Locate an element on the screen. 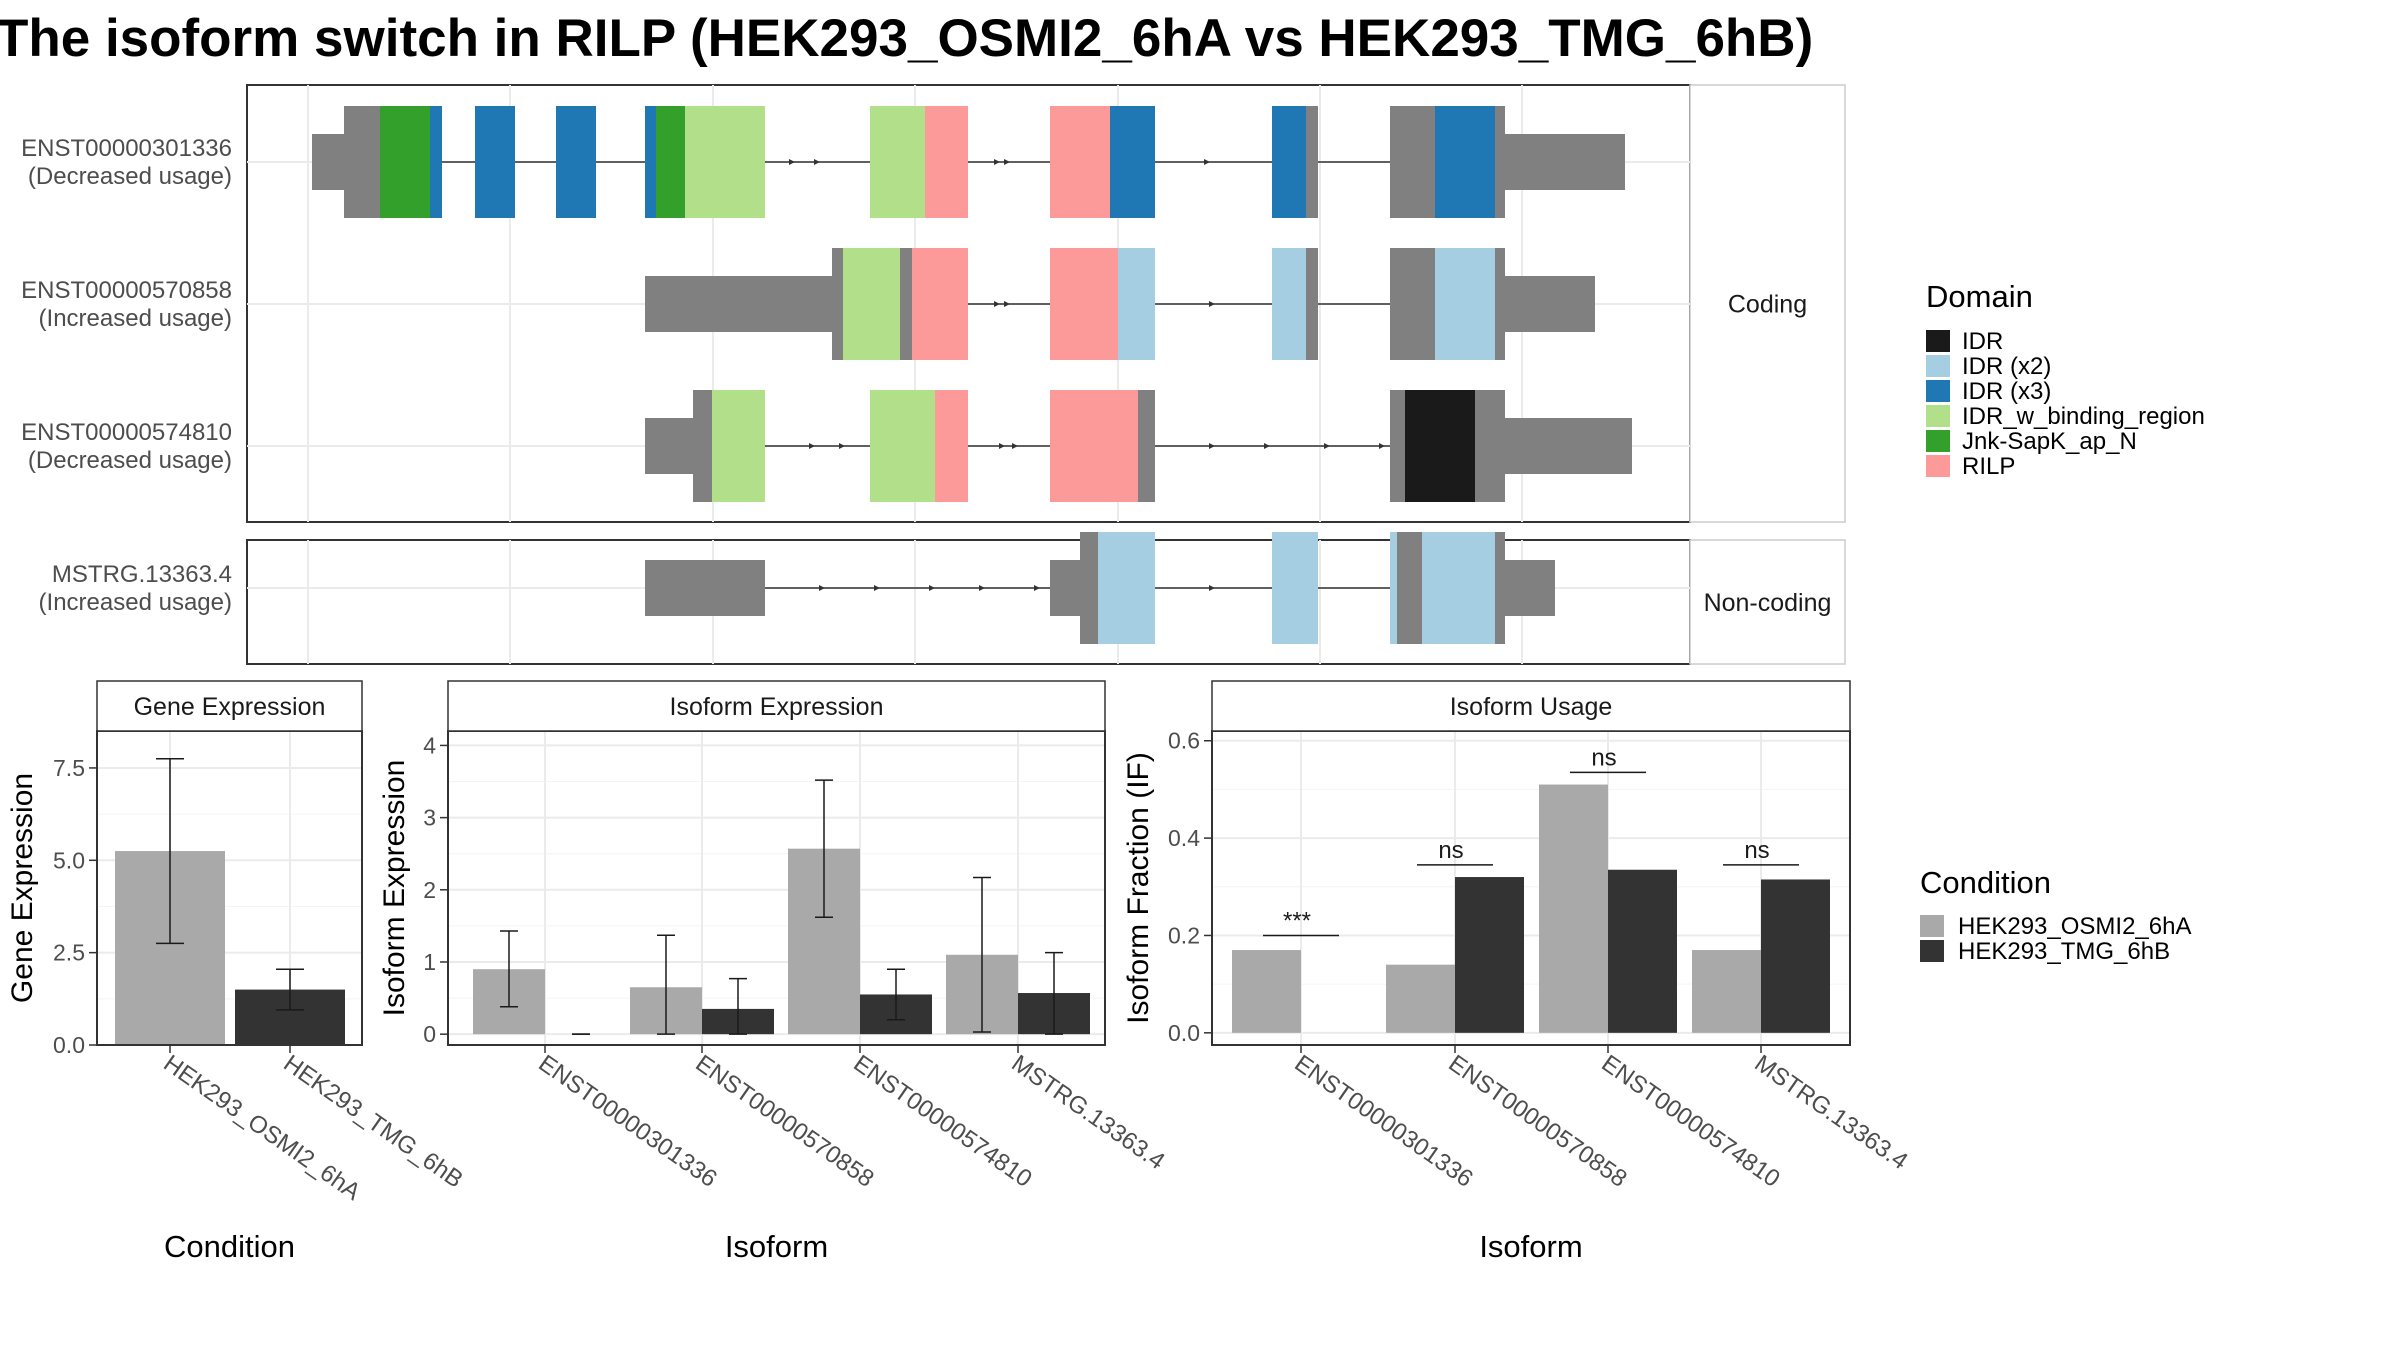 The height and width of the screenshot is (1350, 2400). y-axis-label: Isoform Expression is located at coordinates (394, 888).